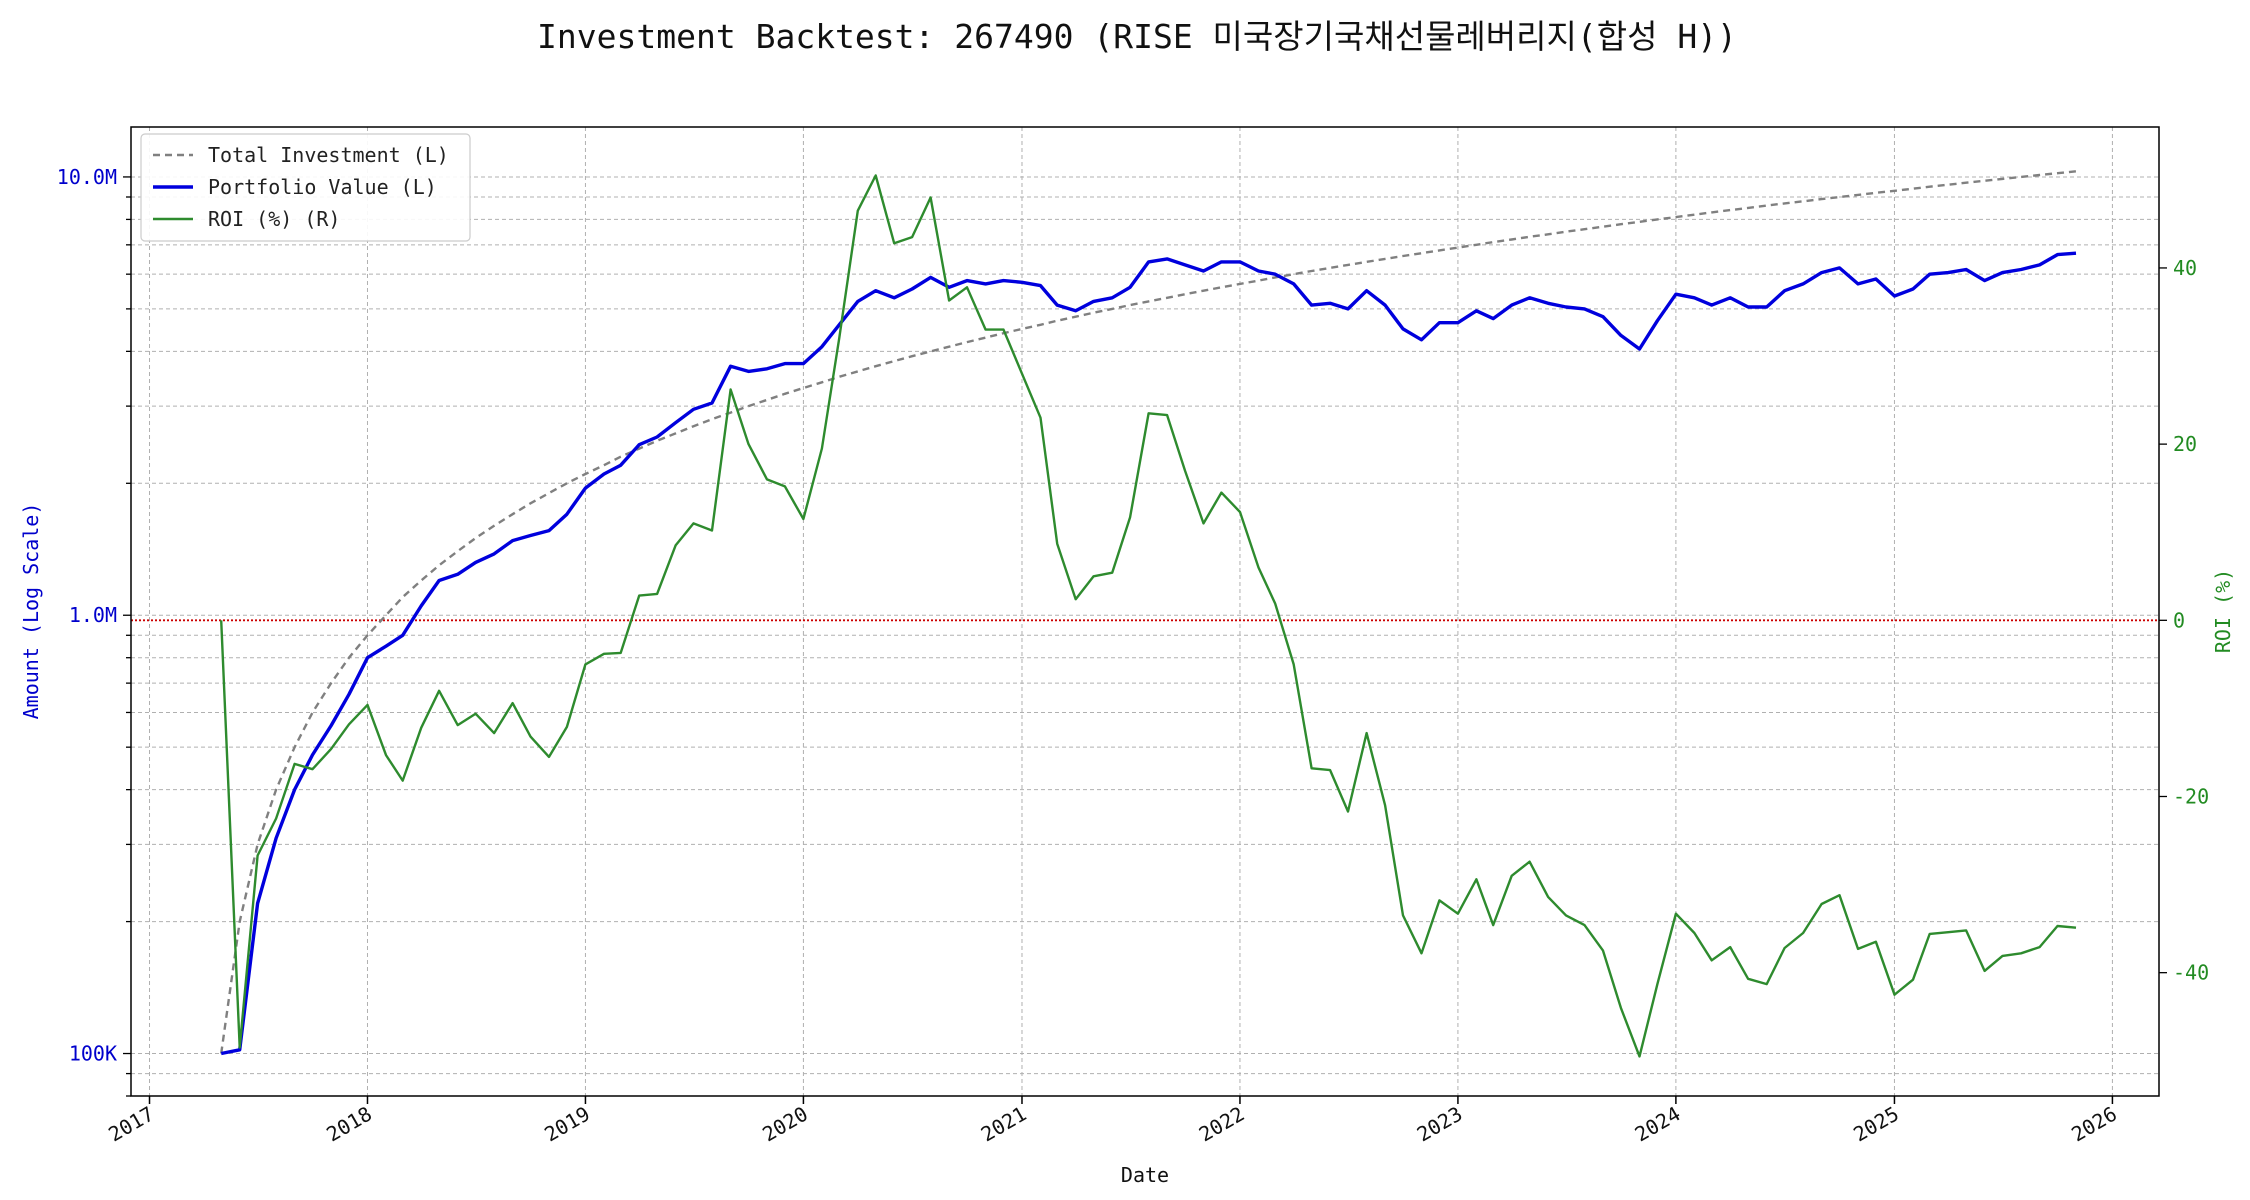 This screenshot has height=1200, width=2250. What do you see at coordinates (1222, 1124) in the screenshot?
I see `x-tick-label-2022: 2022` at bounding box center [1222, 1124].